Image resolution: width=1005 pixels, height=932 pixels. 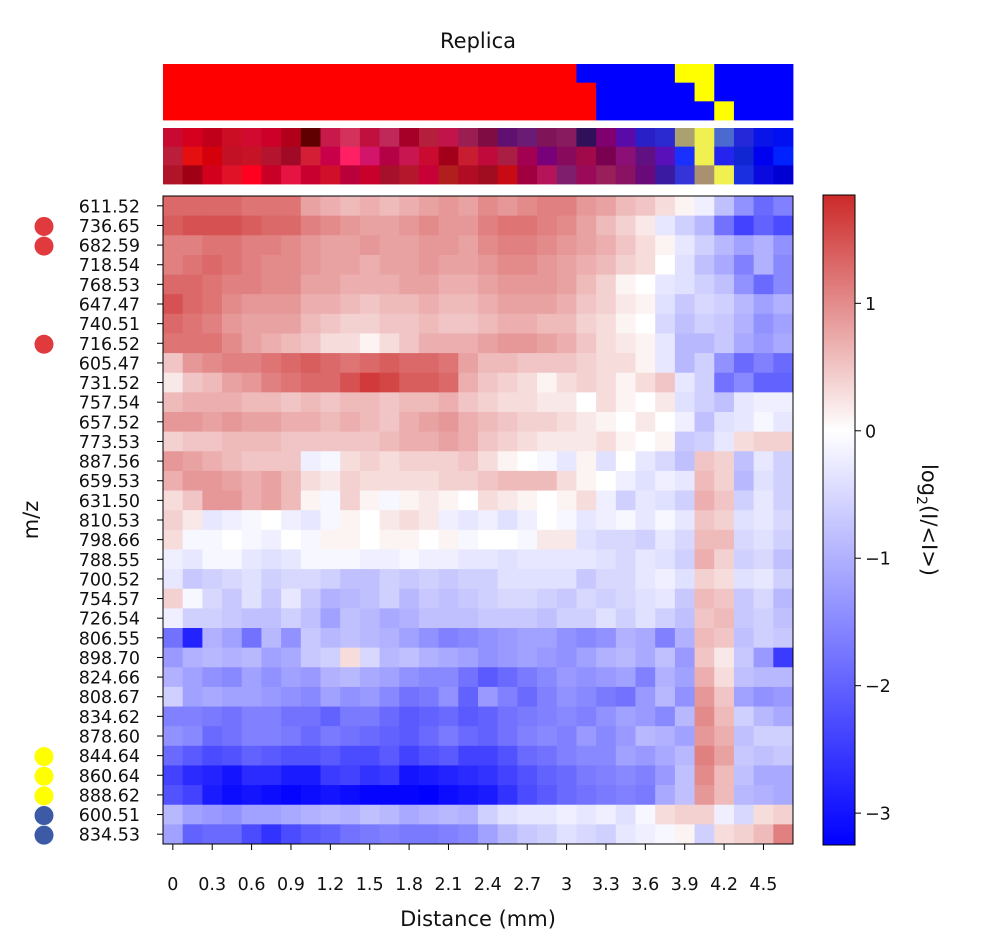 I want to click on x-tick-label: 4.2, so click(x=724, y=885).